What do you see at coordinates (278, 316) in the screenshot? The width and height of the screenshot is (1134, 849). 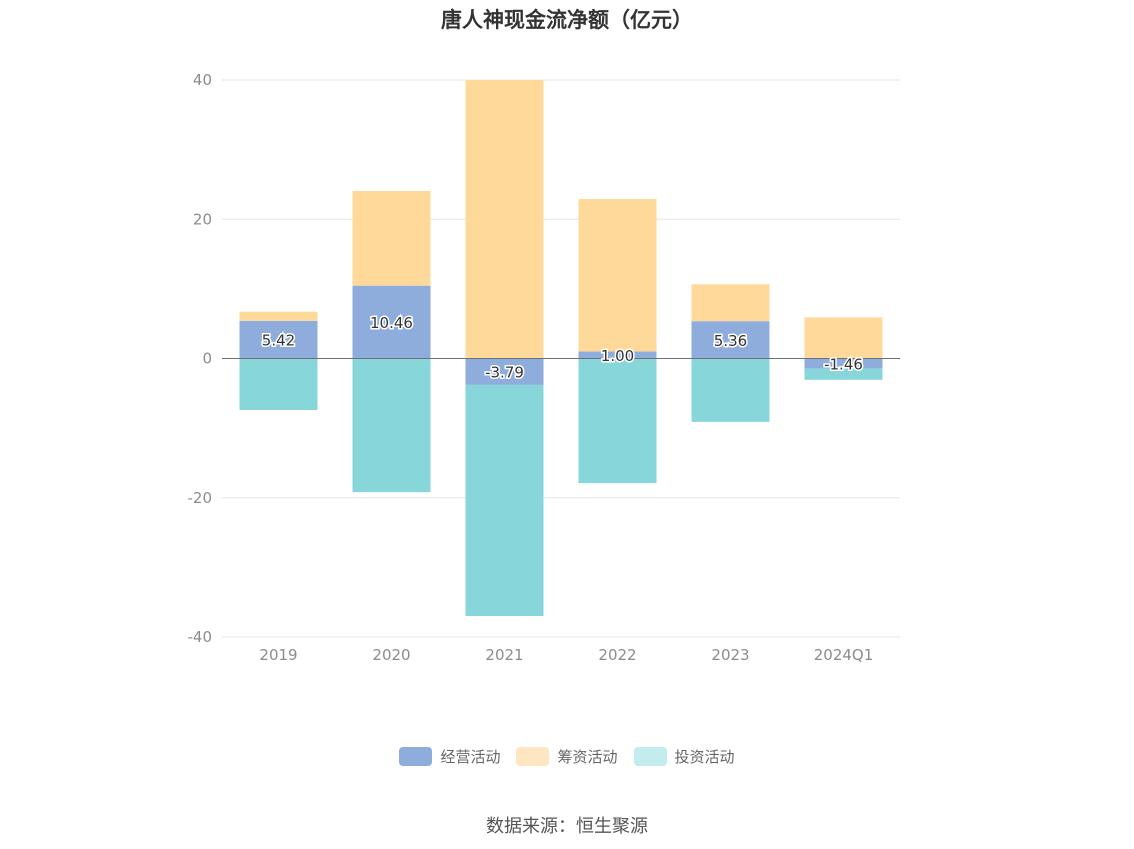 I see `bar-筹资活动-2019` at bounding box center [278, 316].